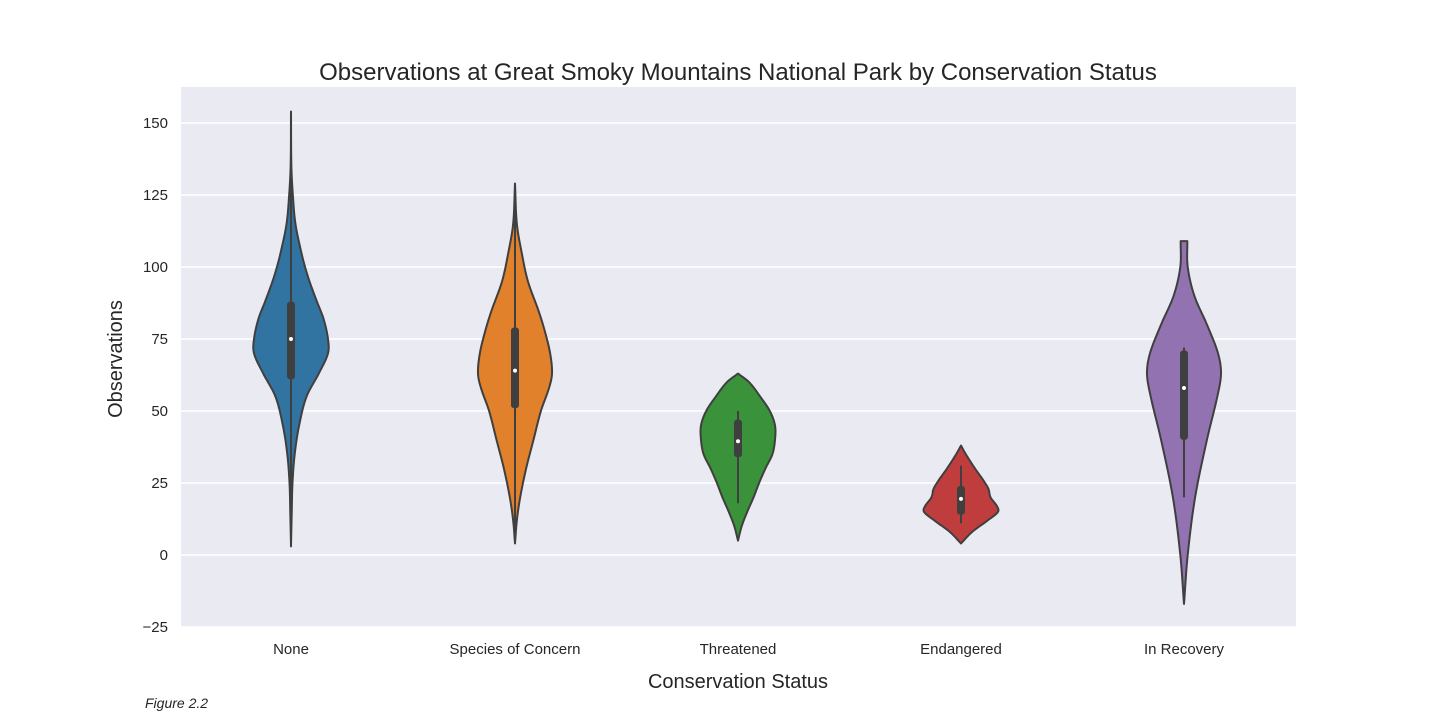 Image resolution: width=1440 pixels, height=720 pixels. What do you see at coordinates (159, 483) in the screenshot?
I see `y-tick-label: 25` at bounding box center [159, 483].